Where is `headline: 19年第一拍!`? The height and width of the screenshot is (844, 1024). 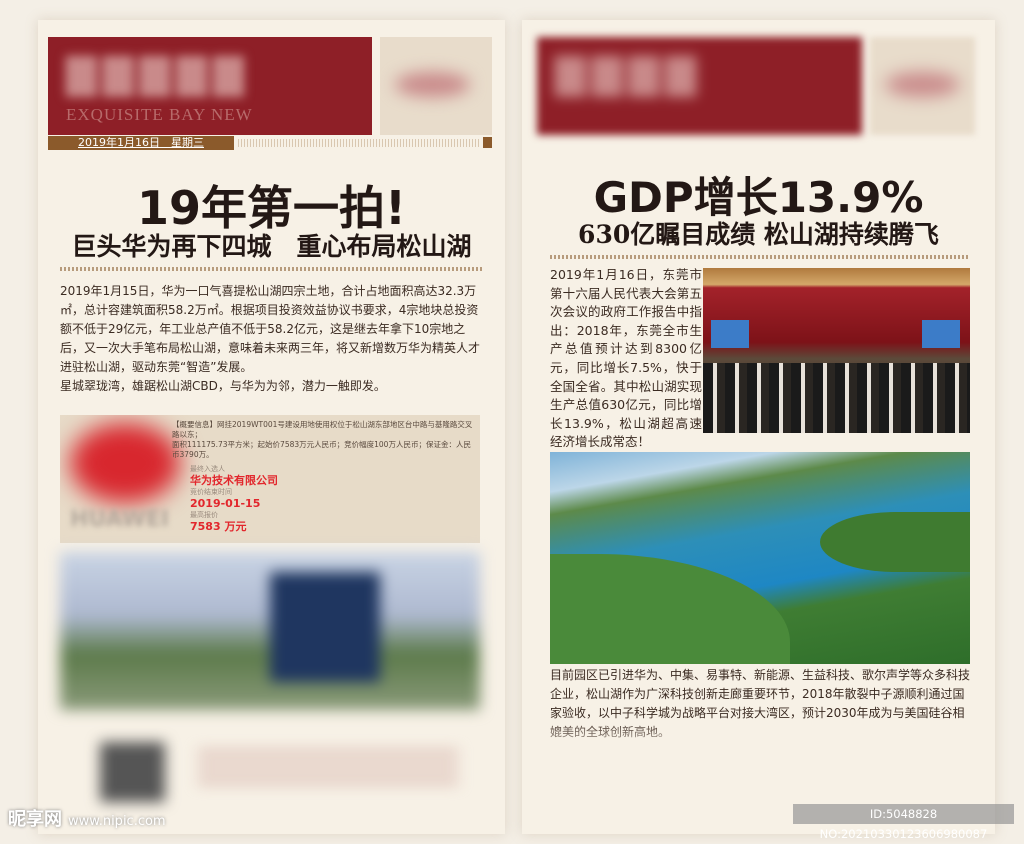
headline: 19年第一拍! is located at coordinates (271, 208).